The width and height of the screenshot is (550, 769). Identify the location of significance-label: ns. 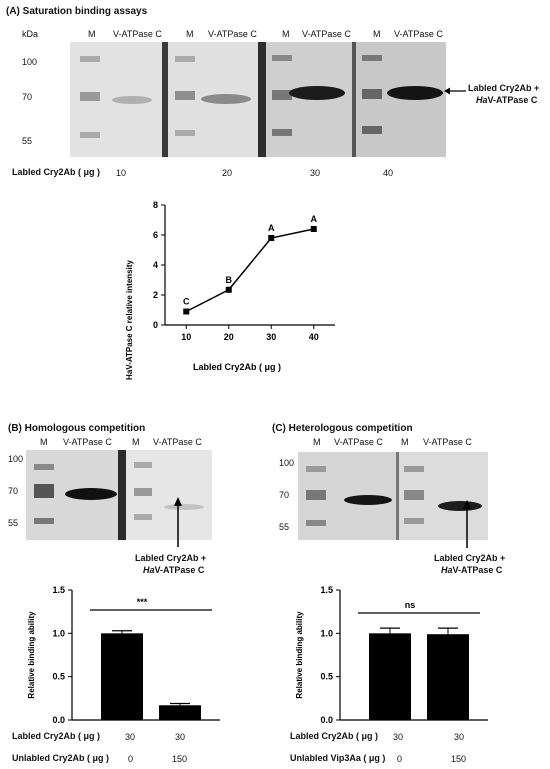
(410, 605).